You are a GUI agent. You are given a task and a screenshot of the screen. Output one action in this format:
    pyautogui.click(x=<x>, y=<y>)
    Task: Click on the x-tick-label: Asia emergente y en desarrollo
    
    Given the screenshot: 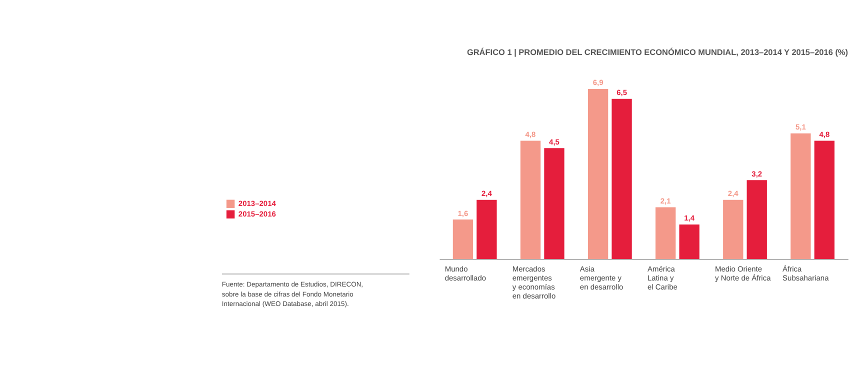 What is the action you would take?
    pyautogui.click(x=602, y=278)
    